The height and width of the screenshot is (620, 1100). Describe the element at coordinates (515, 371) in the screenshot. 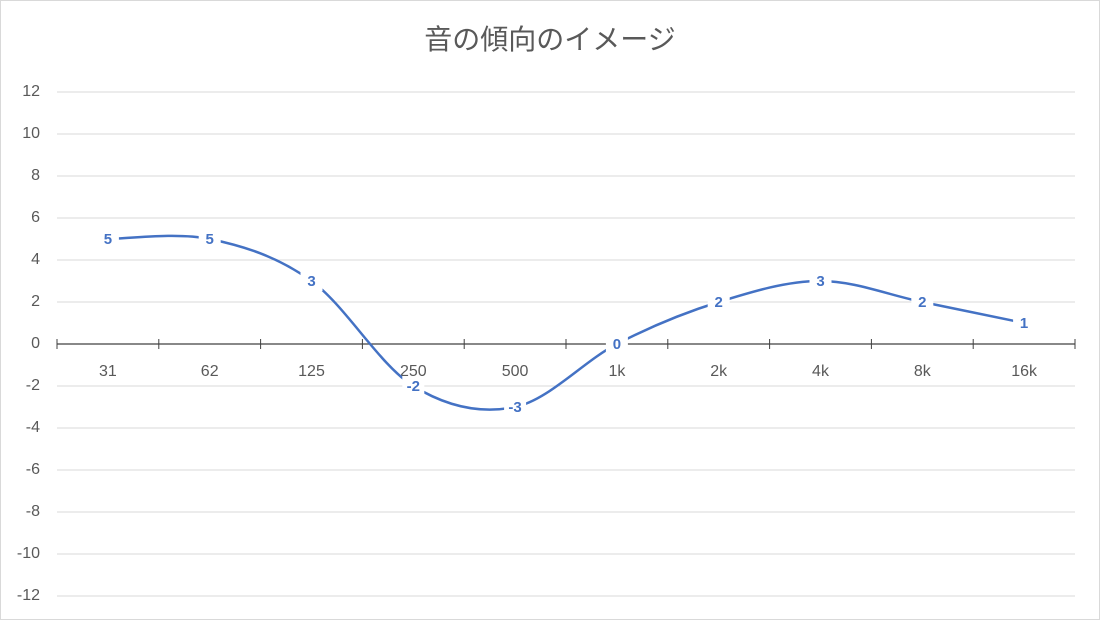

I see `x-tick-label: 500` at that location.